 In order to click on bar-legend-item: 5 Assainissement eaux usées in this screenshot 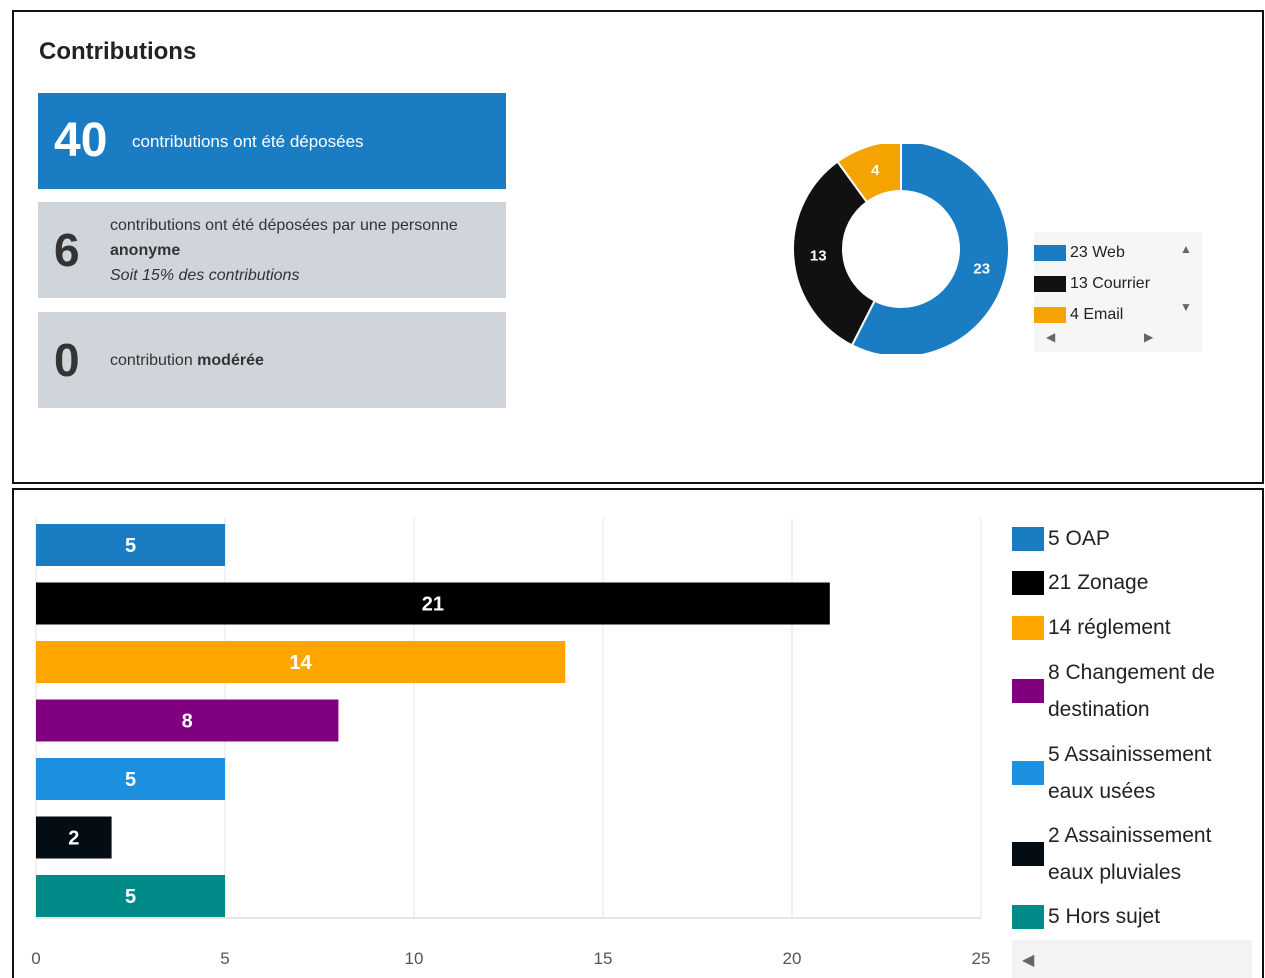, I will do `click(1125, 773)`.